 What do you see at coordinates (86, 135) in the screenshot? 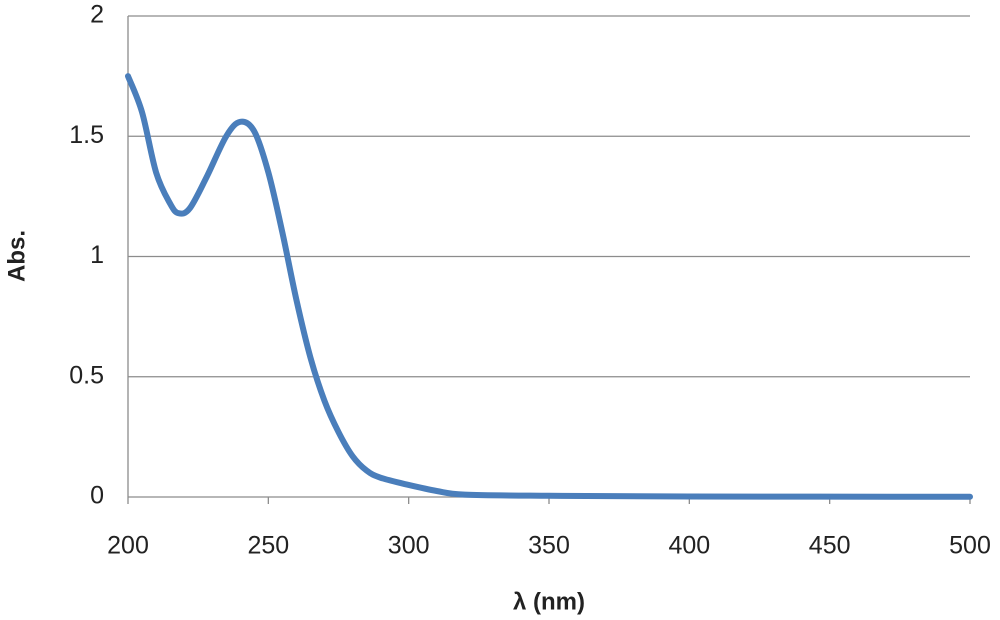
I see `y-tick-label: 1.5` at bounding box center [86, 135].